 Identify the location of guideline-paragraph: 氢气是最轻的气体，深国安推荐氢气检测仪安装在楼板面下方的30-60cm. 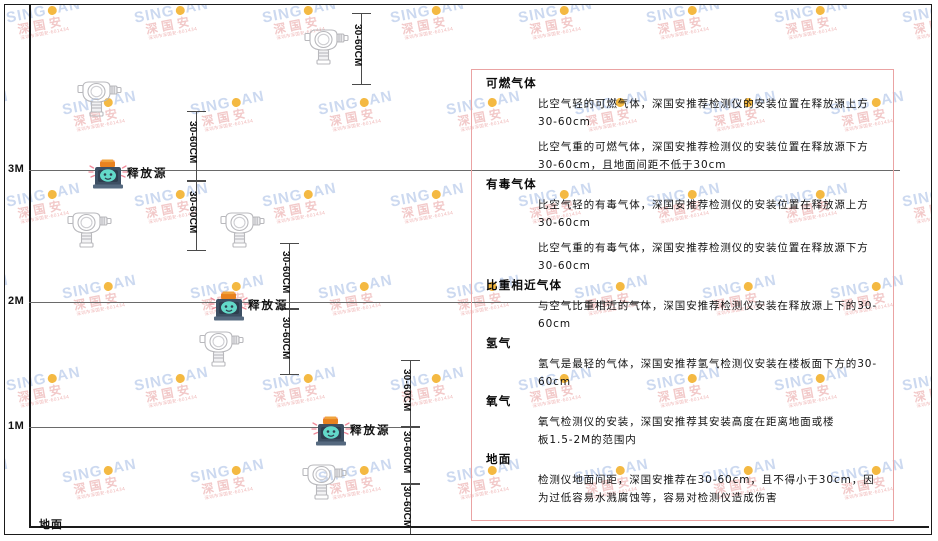
(708, 373).